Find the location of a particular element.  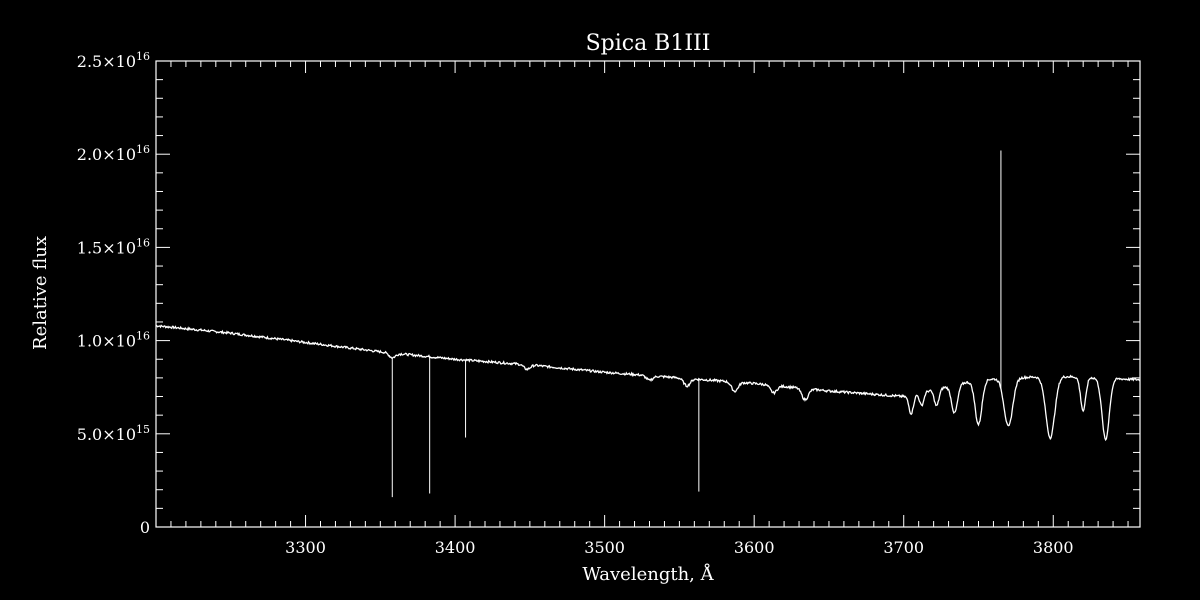

y-tick-label: 1.5×10¹⁶ is located at coordinates (113, 246).